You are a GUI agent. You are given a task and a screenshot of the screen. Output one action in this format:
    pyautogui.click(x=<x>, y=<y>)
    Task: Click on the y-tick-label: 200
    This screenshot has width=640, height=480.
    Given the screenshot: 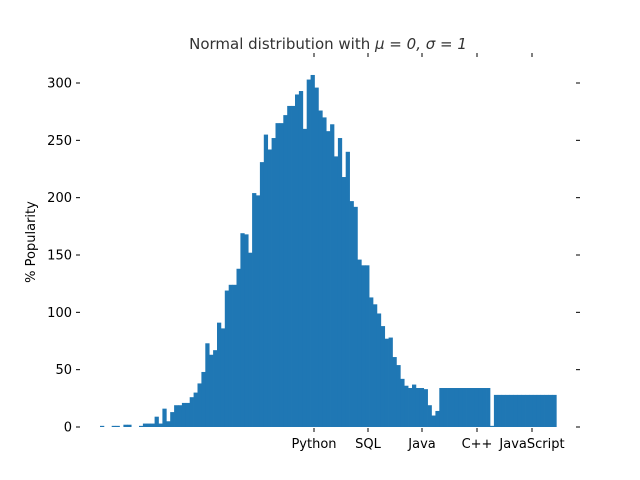 What is the action you would take?
    pyautogui.click(x=59, y=198)
    